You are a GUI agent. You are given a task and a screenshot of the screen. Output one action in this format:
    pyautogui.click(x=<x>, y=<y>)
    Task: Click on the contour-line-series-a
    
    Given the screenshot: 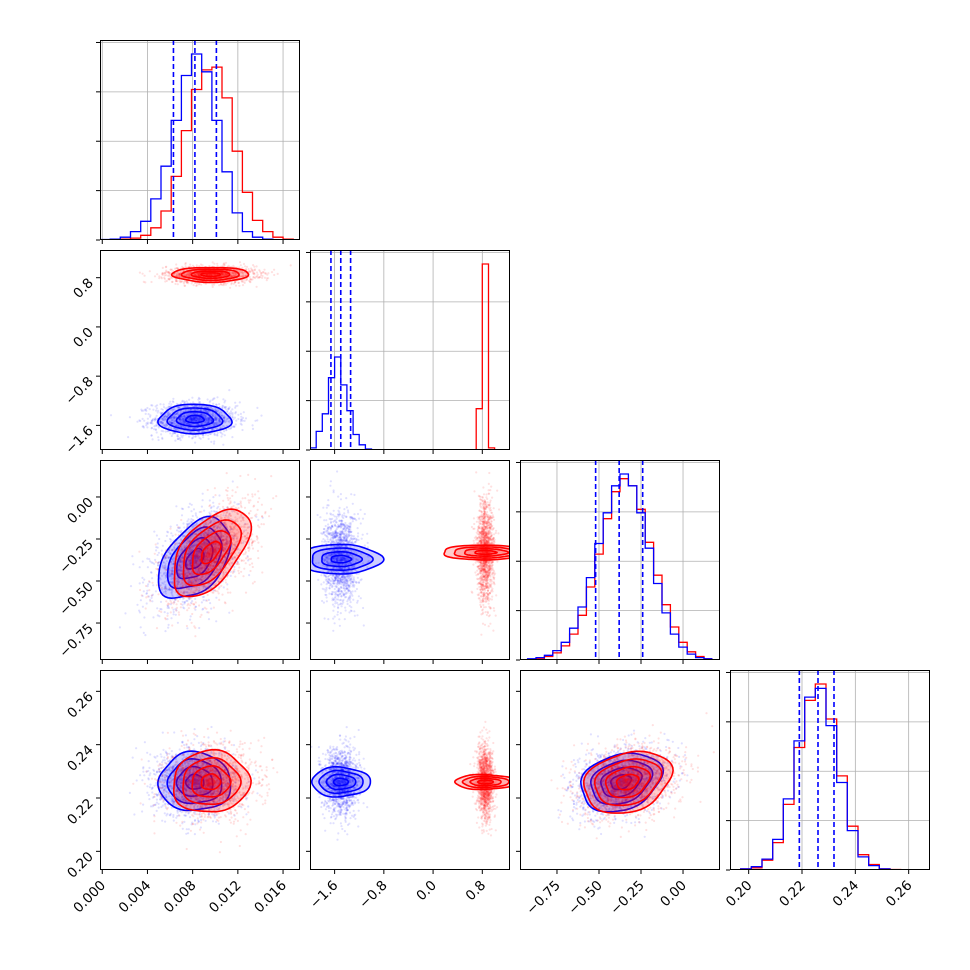 What is the action you would take?
    pyautogui.click(x=195, y=419)
    